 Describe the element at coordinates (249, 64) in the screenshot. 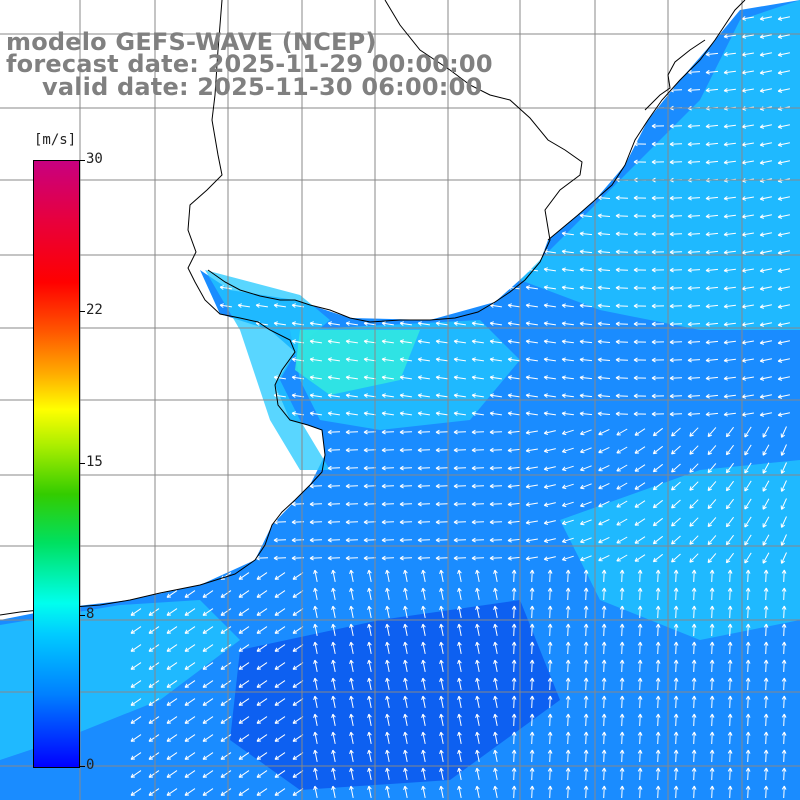

I see `forecast-date: forecast date: 2025-11-29 00:00:00` at that location.